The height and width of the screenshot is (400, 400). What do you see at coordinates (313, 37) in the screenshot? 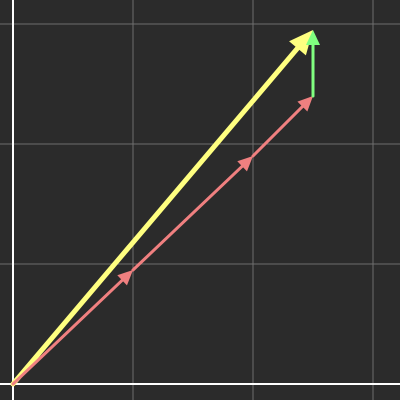
I see `vector-correction-arrowhead` at bounding box center [313, 37].